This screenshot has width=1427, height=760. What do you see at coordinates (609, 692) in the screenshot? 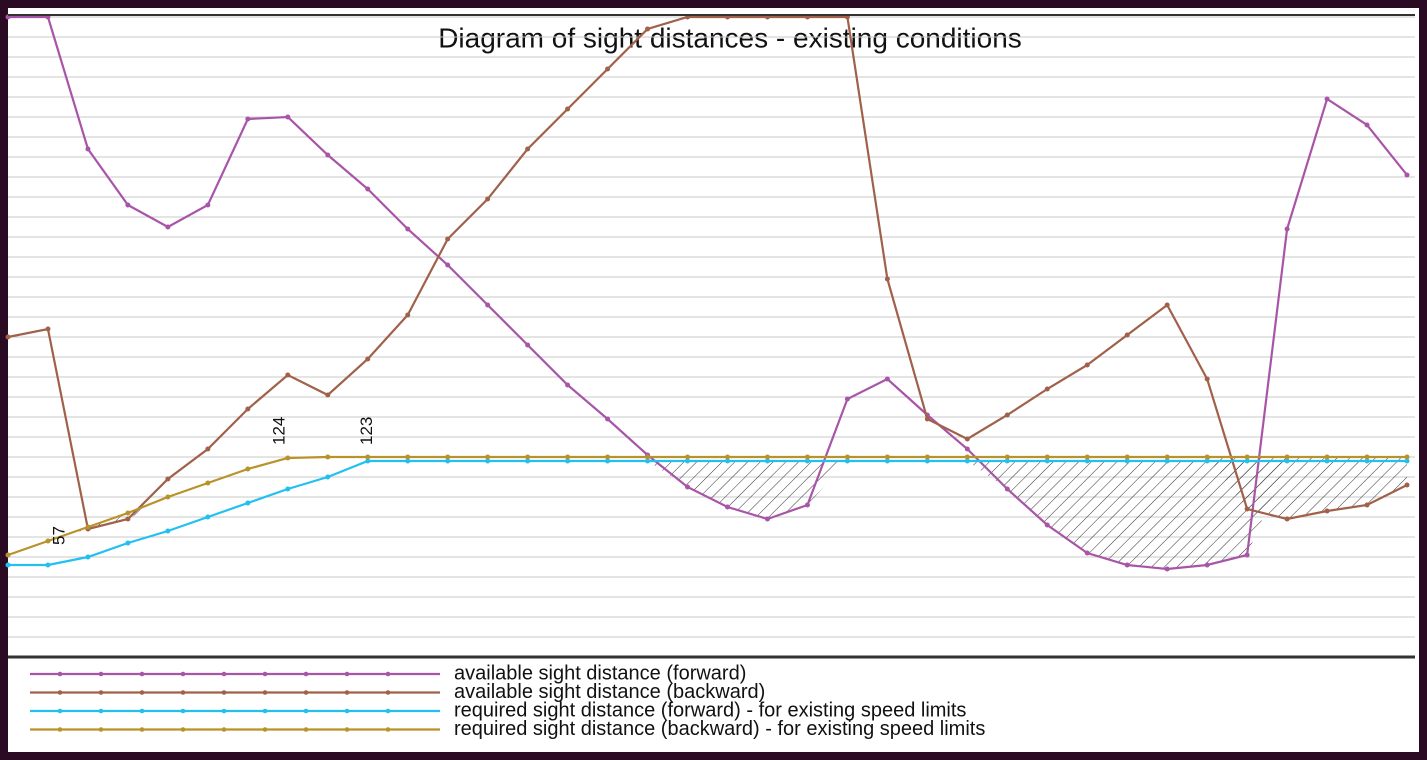
I see `legend-label: available sight distance (backward)` at bounding box center [609, 692].